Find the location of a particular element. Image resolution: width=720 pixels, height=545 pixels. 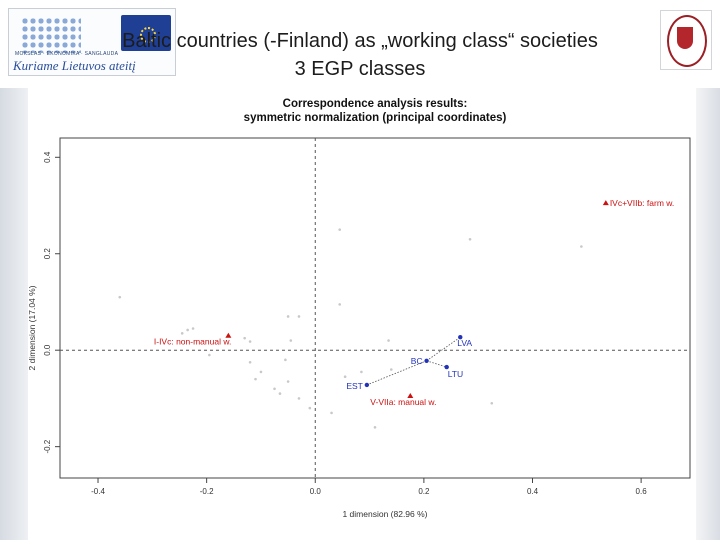

x-tick-label-3: 0.2 is located at coordinates (424, 491).